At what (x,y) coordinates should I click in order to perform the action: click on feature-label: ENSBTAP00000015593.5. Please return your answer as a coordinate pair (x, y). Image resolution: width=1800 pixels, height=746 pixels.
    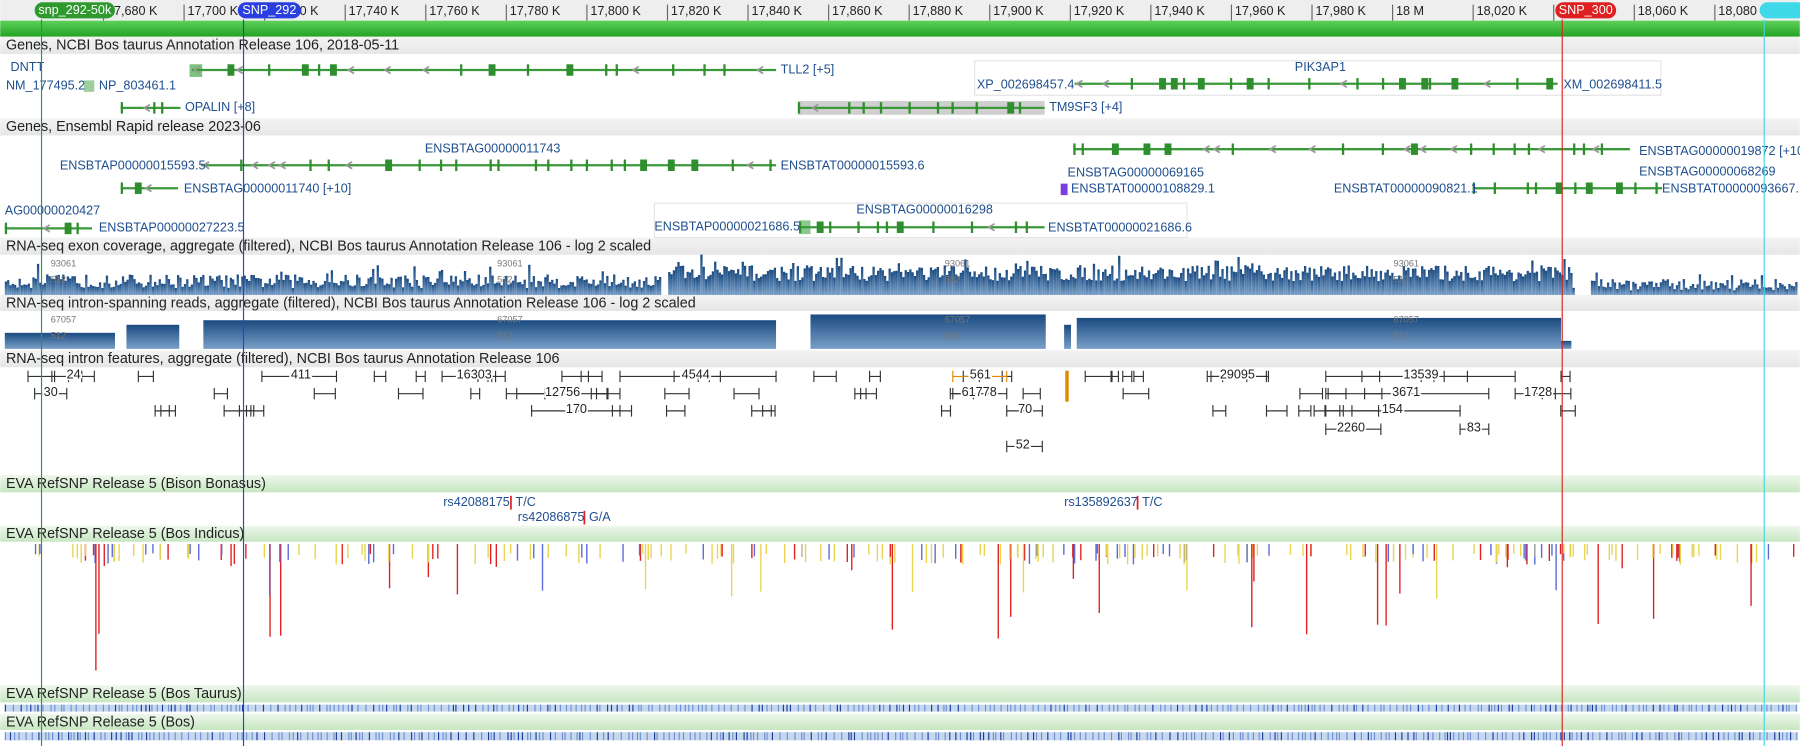
    Looking at the image, I should click on (133, 166).